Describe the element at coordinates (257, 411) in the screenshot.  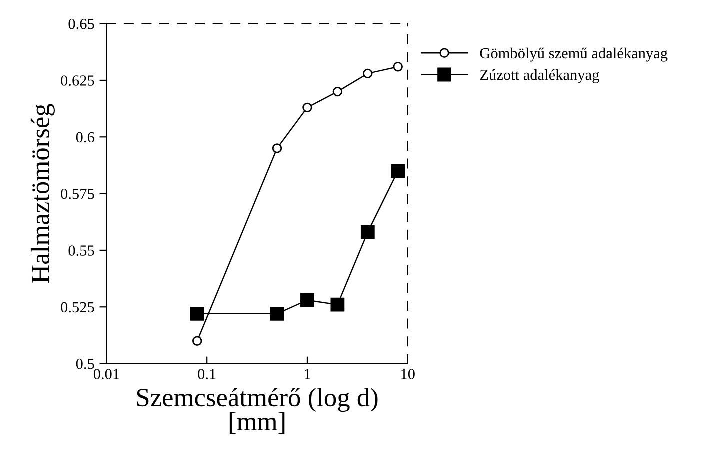
I see `x-axis-title: Szemcseátmérő (log d) [mm]` at that location.